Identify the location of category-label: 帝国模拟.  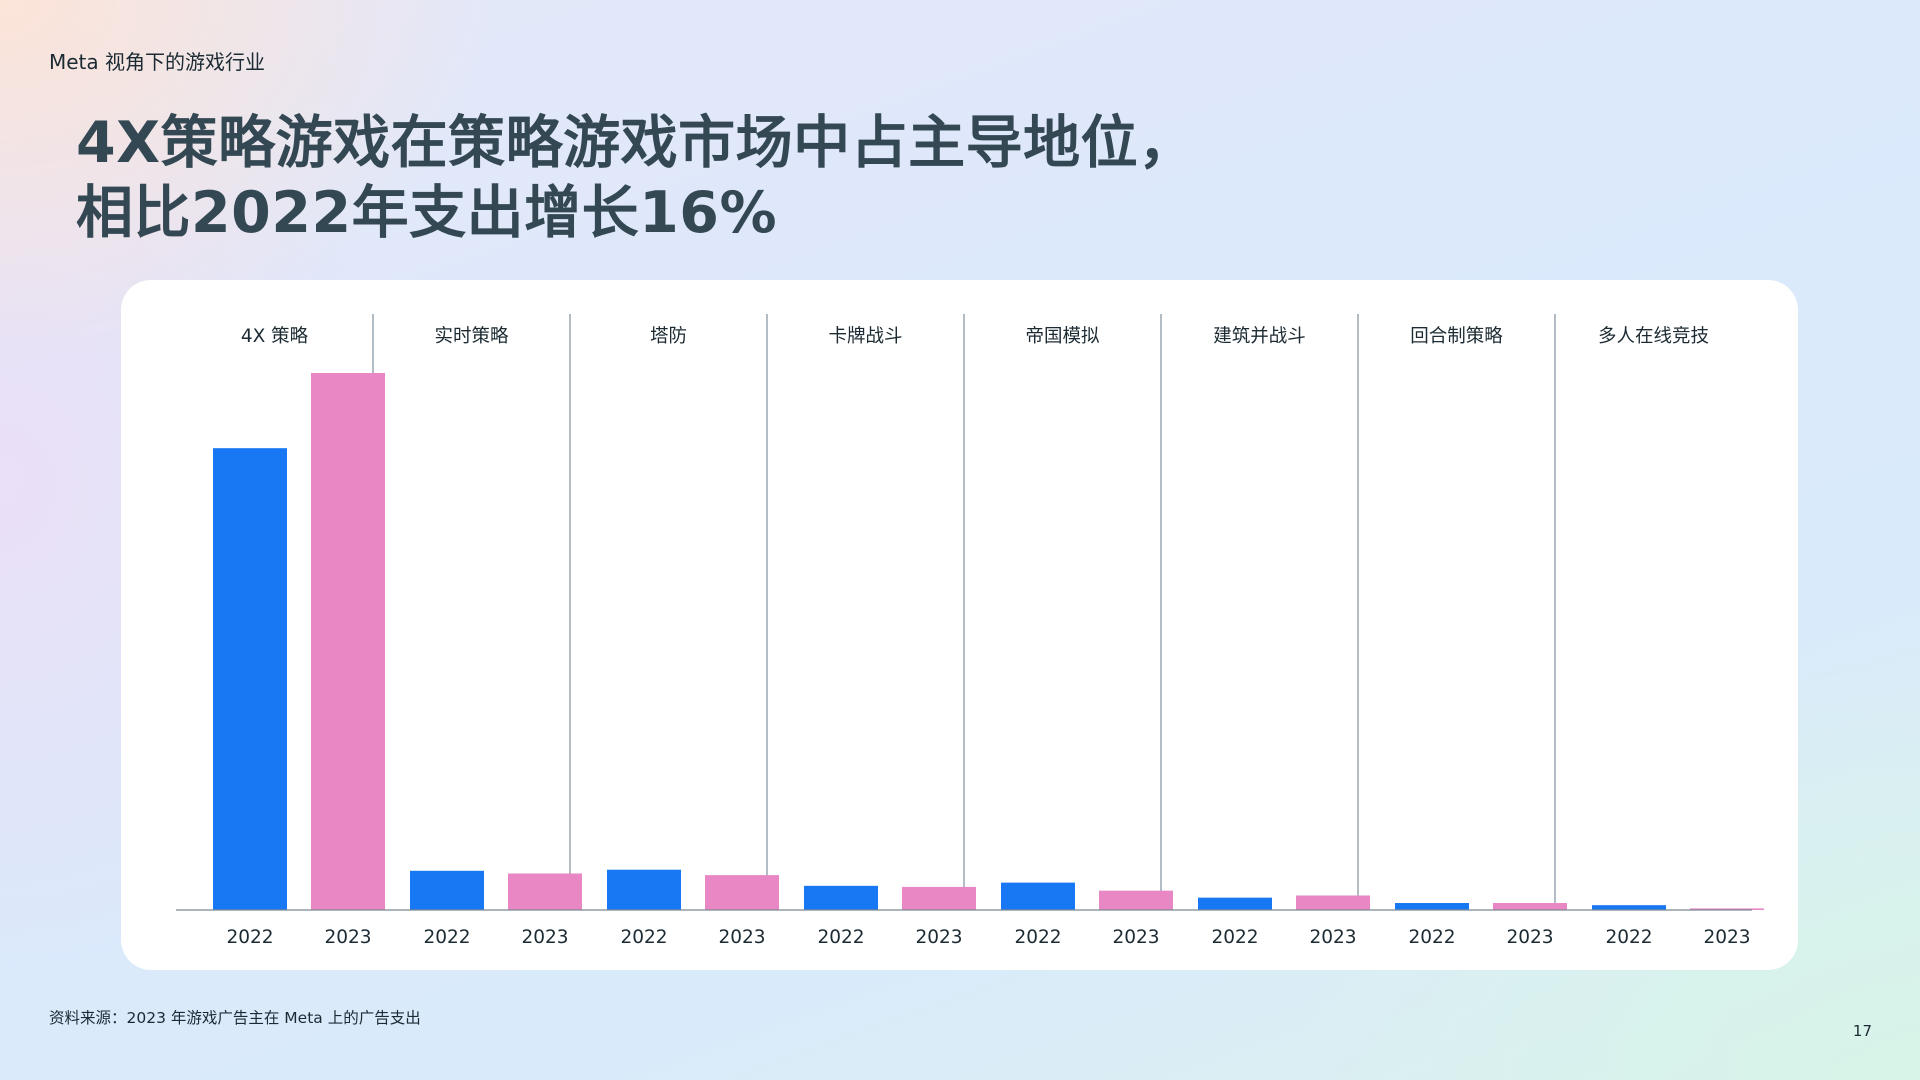
(1062, 336).